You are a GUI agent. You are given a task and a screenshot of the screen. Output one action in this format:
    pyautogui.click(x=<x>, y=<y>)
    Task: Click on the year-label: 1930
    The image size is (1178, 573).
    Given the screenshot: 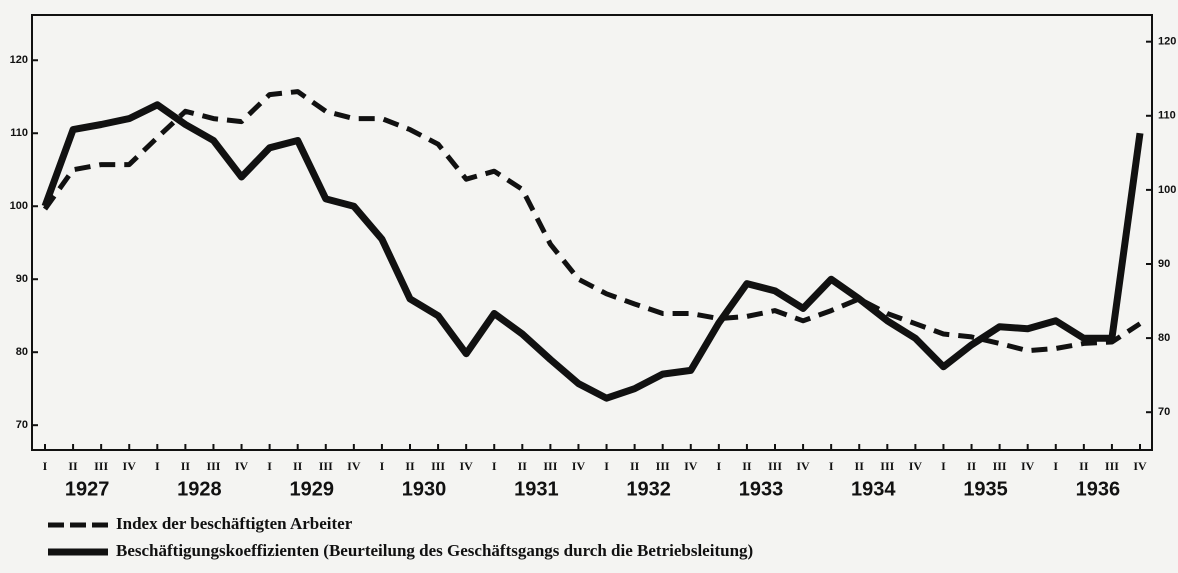 What is the action you would take?
    pyautogui.click(x=424, y=489)
    